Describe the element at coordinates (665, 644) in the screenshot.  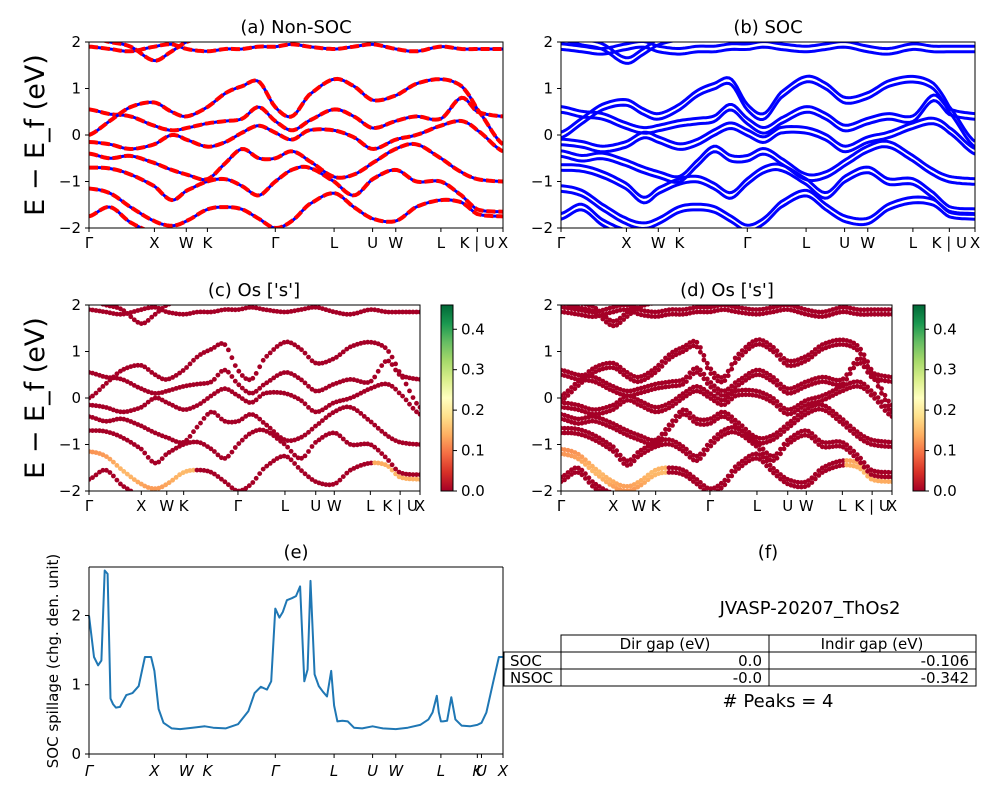
I see `table-header-dir: Dir gap (eV)` at that location.